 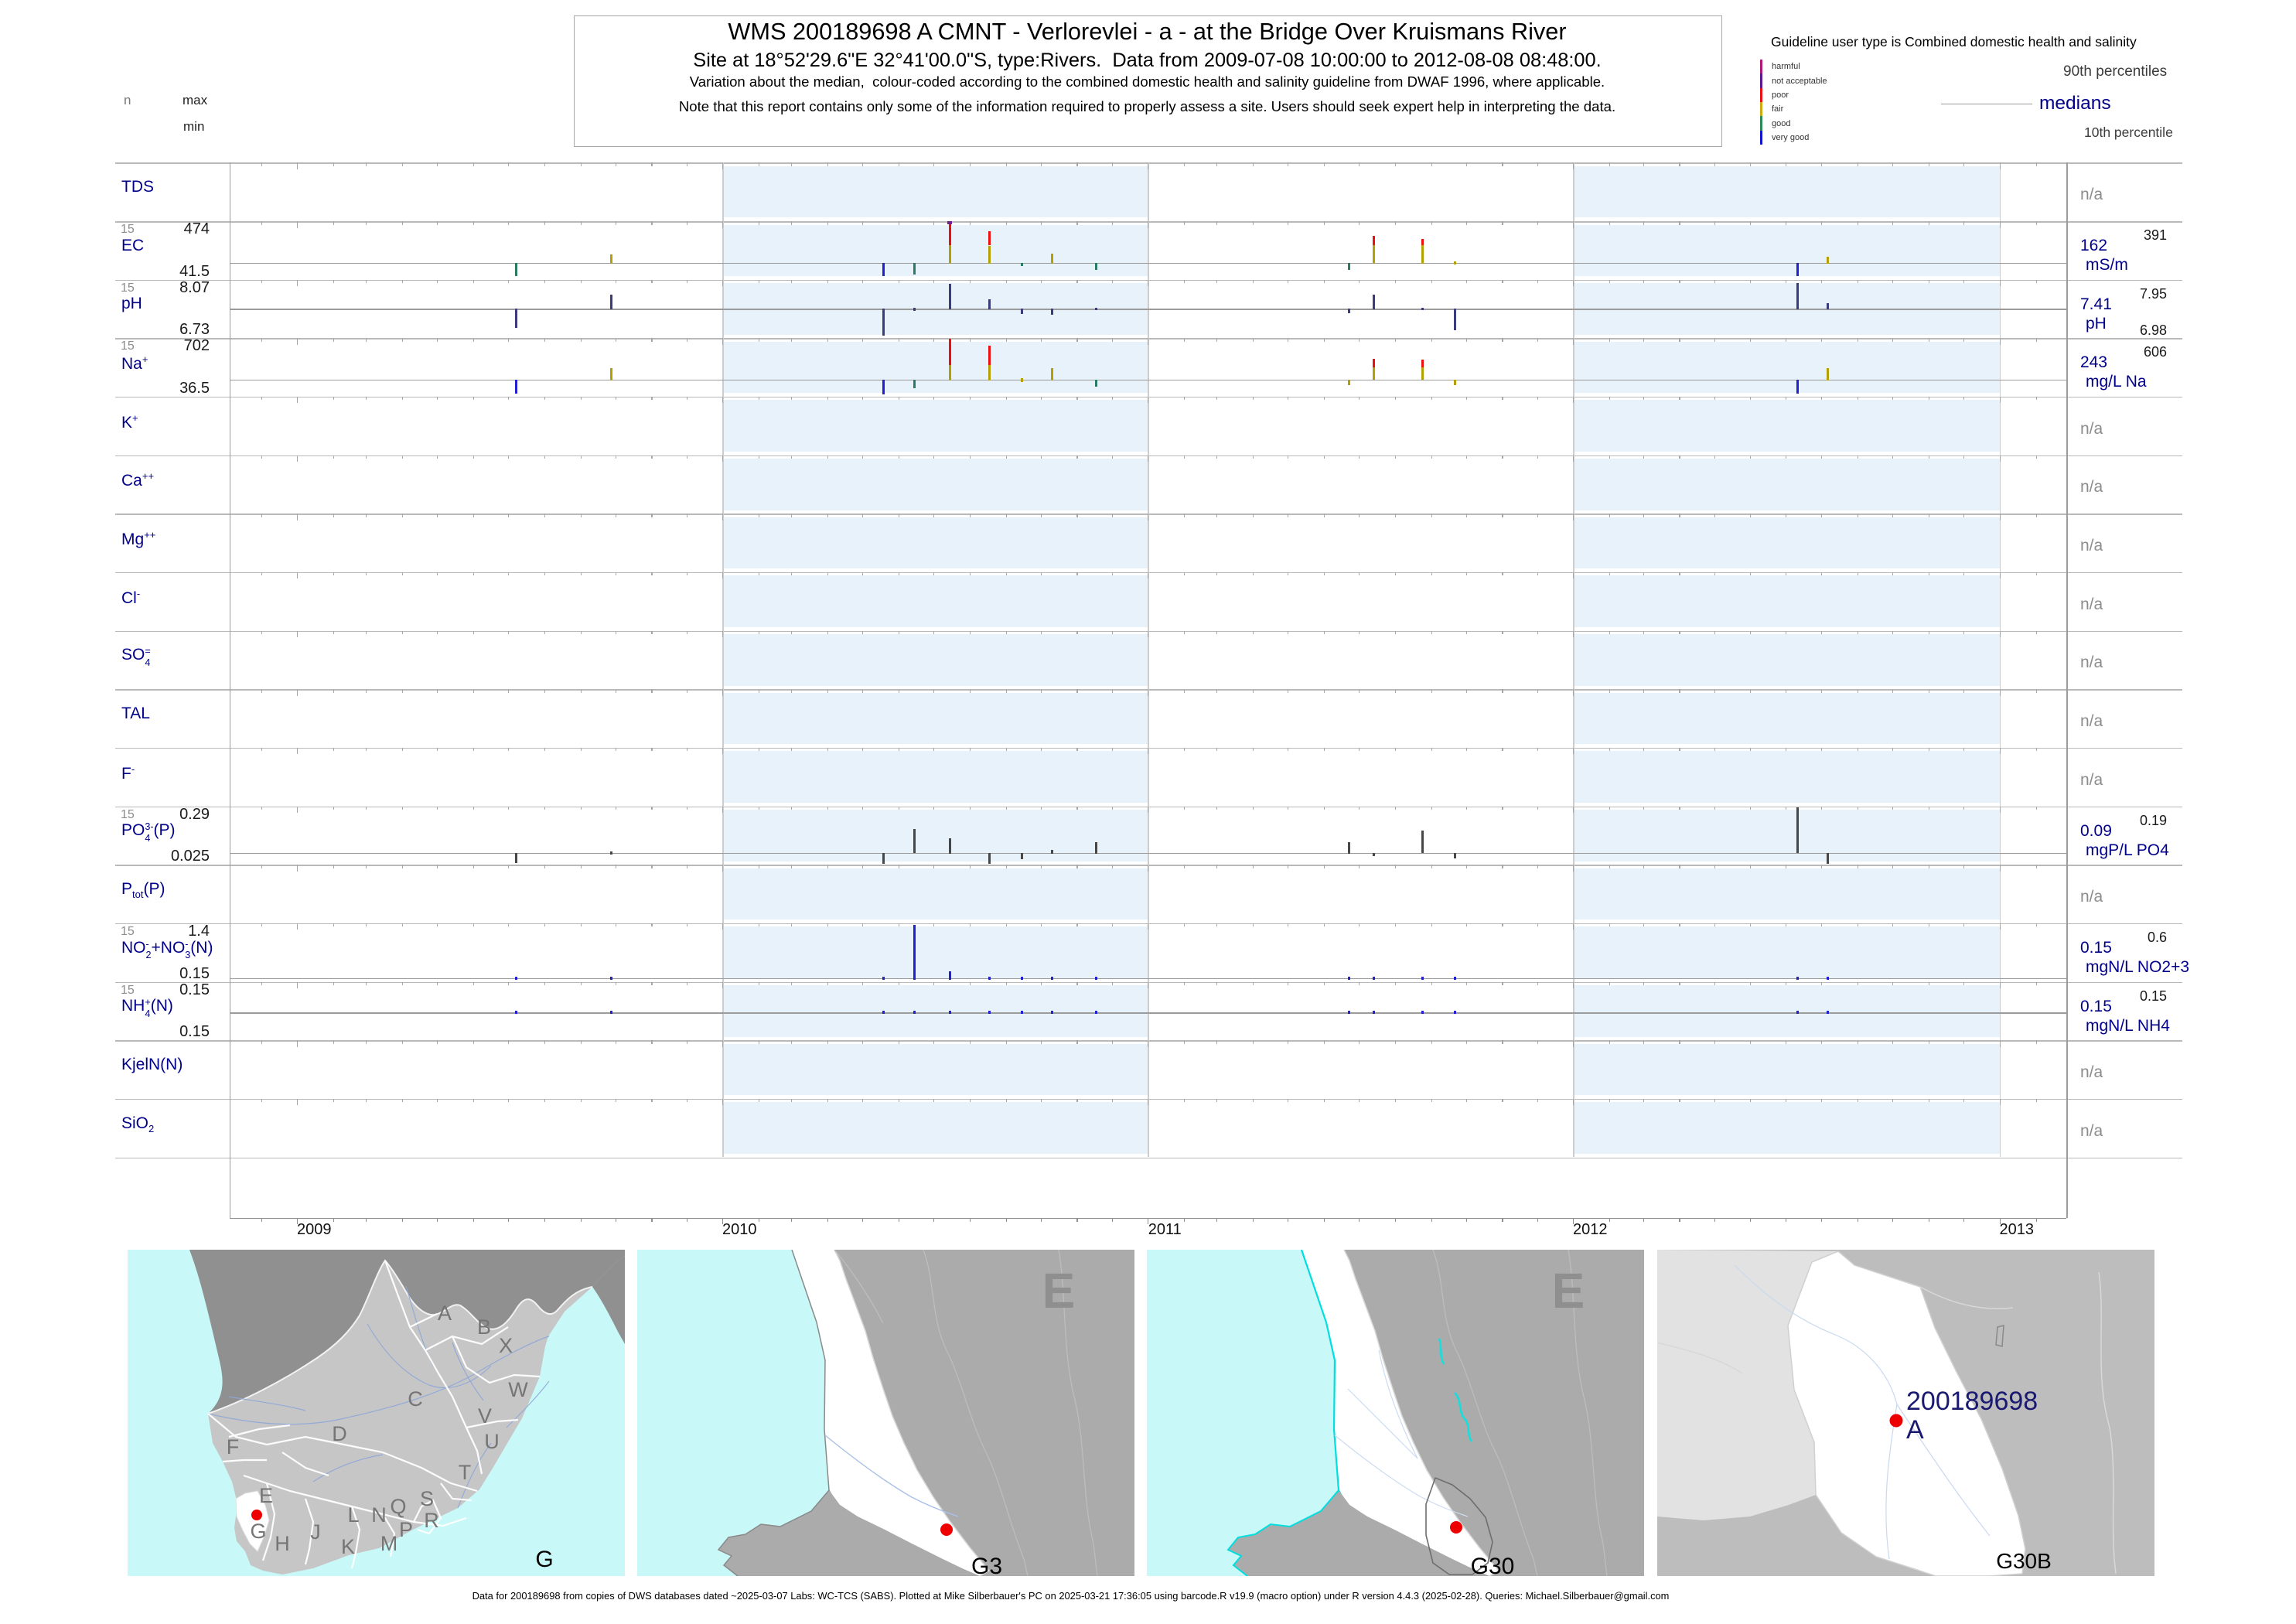 I want to click on svg-text: C, so click(x=415, y=1399).